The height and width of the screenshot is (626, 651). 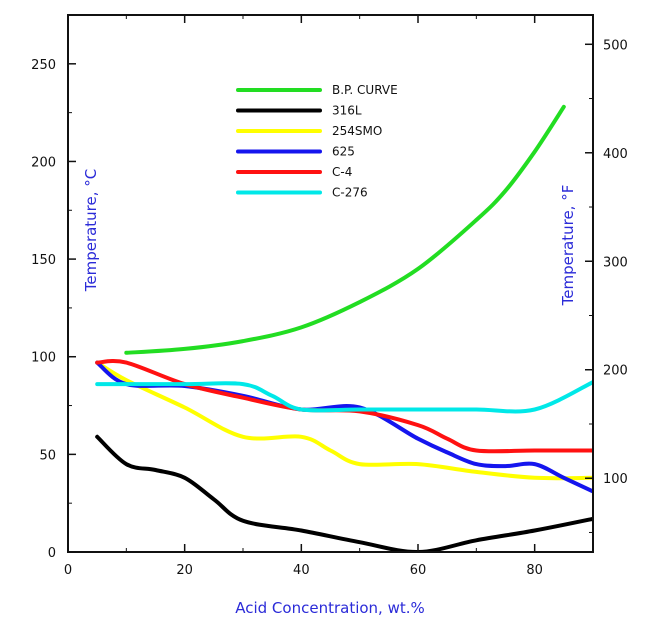 What do you see at coordinates (347, 111) in the screenshot?
I see `legend-label: 316L` at bounding box center [347, 111].